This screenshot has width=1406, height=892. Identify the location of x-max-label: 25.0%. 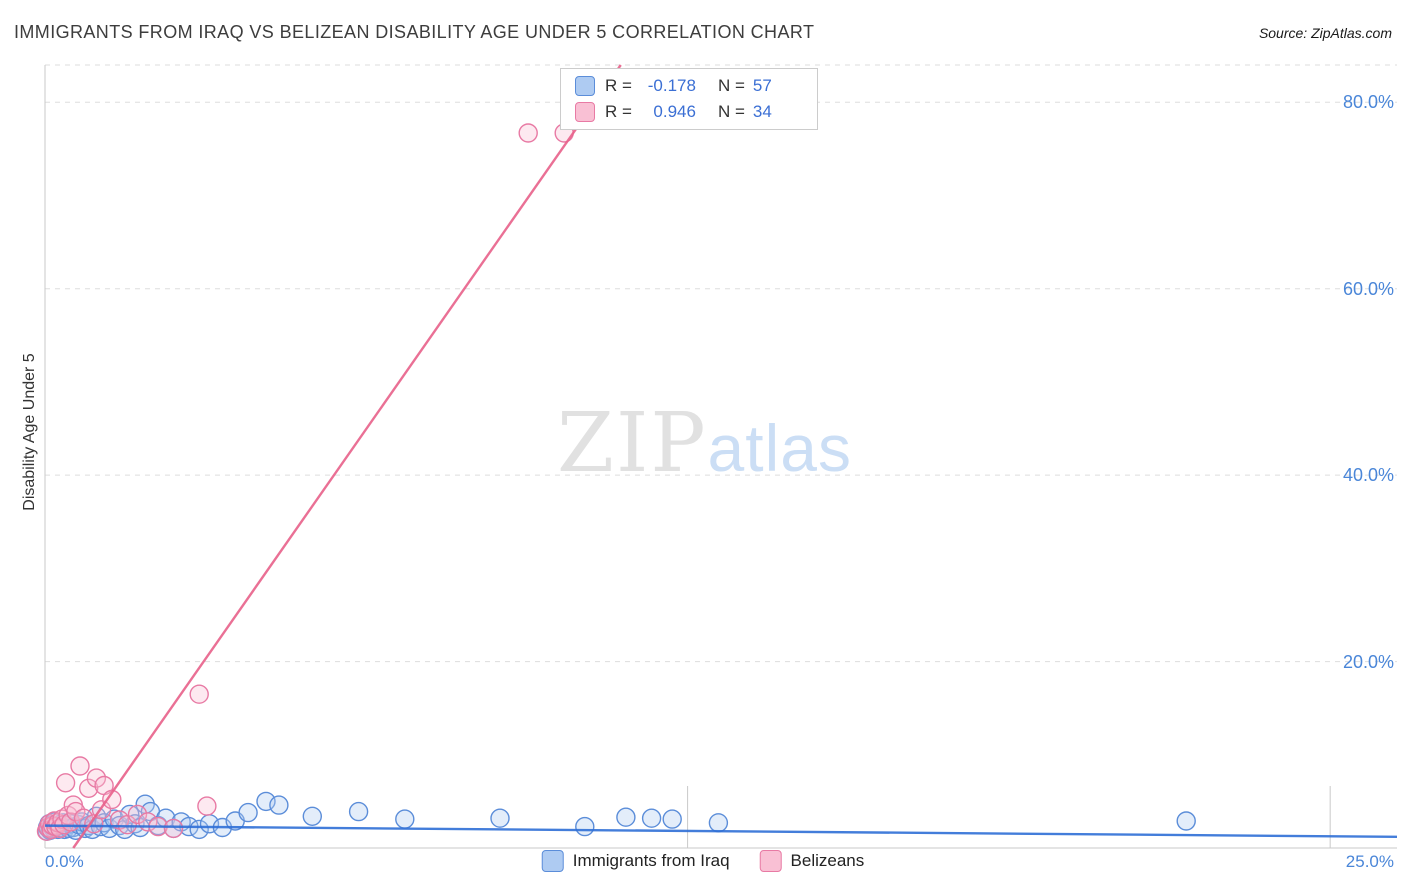
(1369, 861).